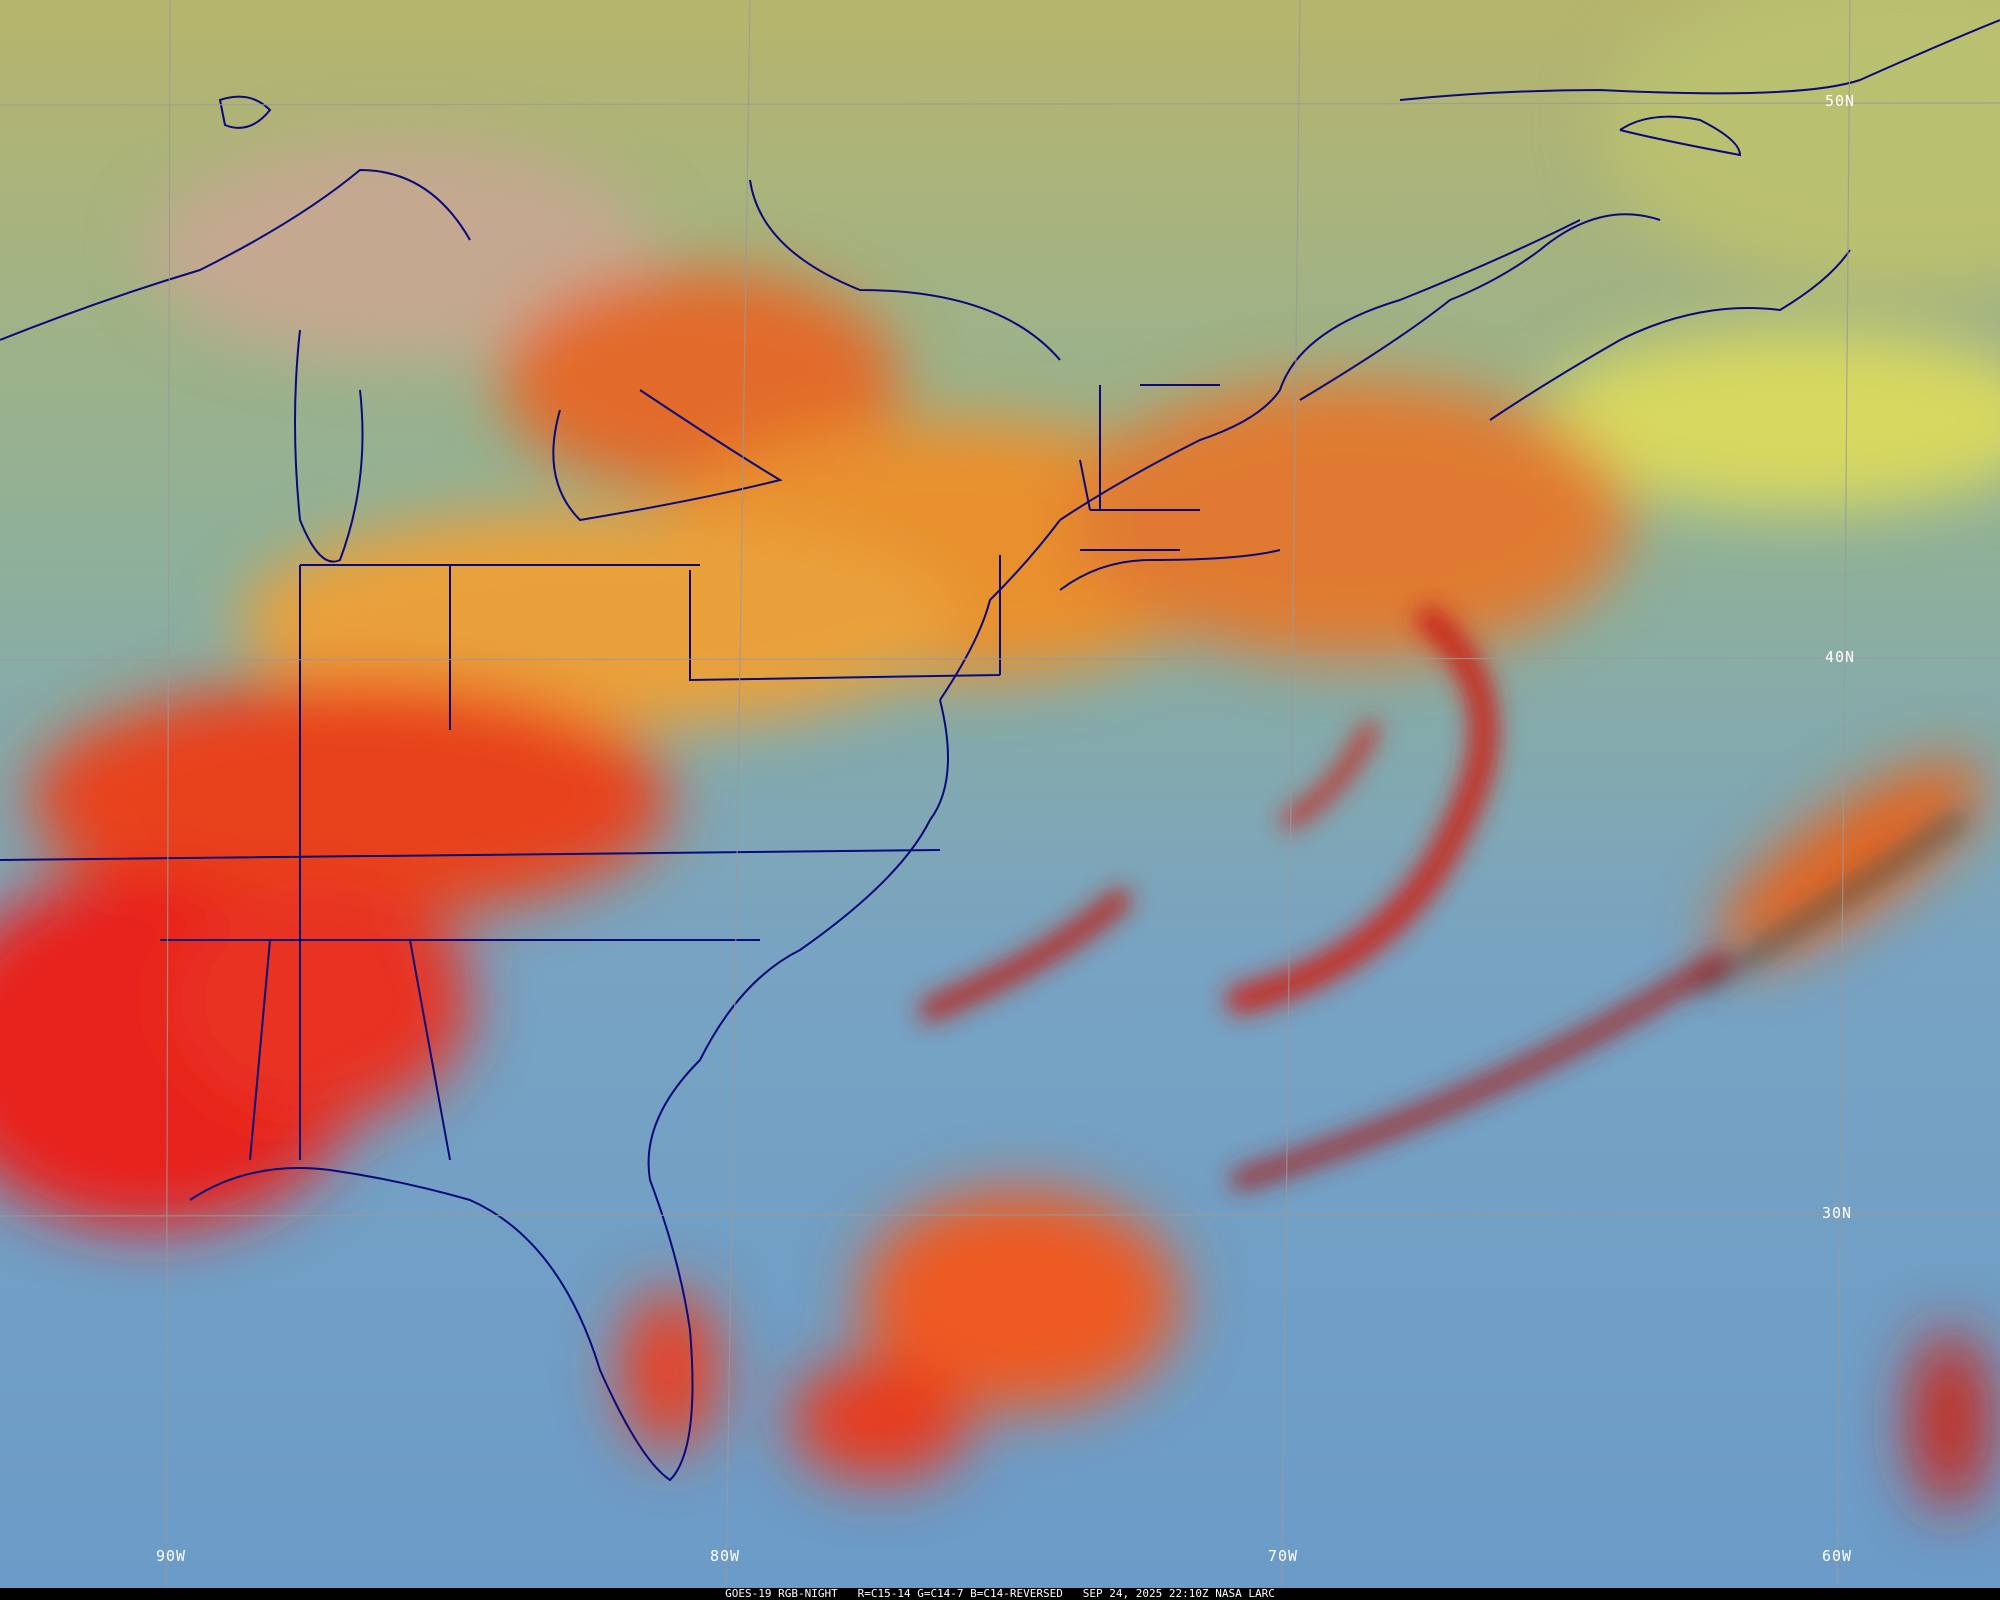 The width and height of the screenshot is (2000, 1600). What do you see at coordinates (1245, 1593) in the screenshot?
I see `caption-credit: NASA LARC` at bounding box center [1245, 1593].